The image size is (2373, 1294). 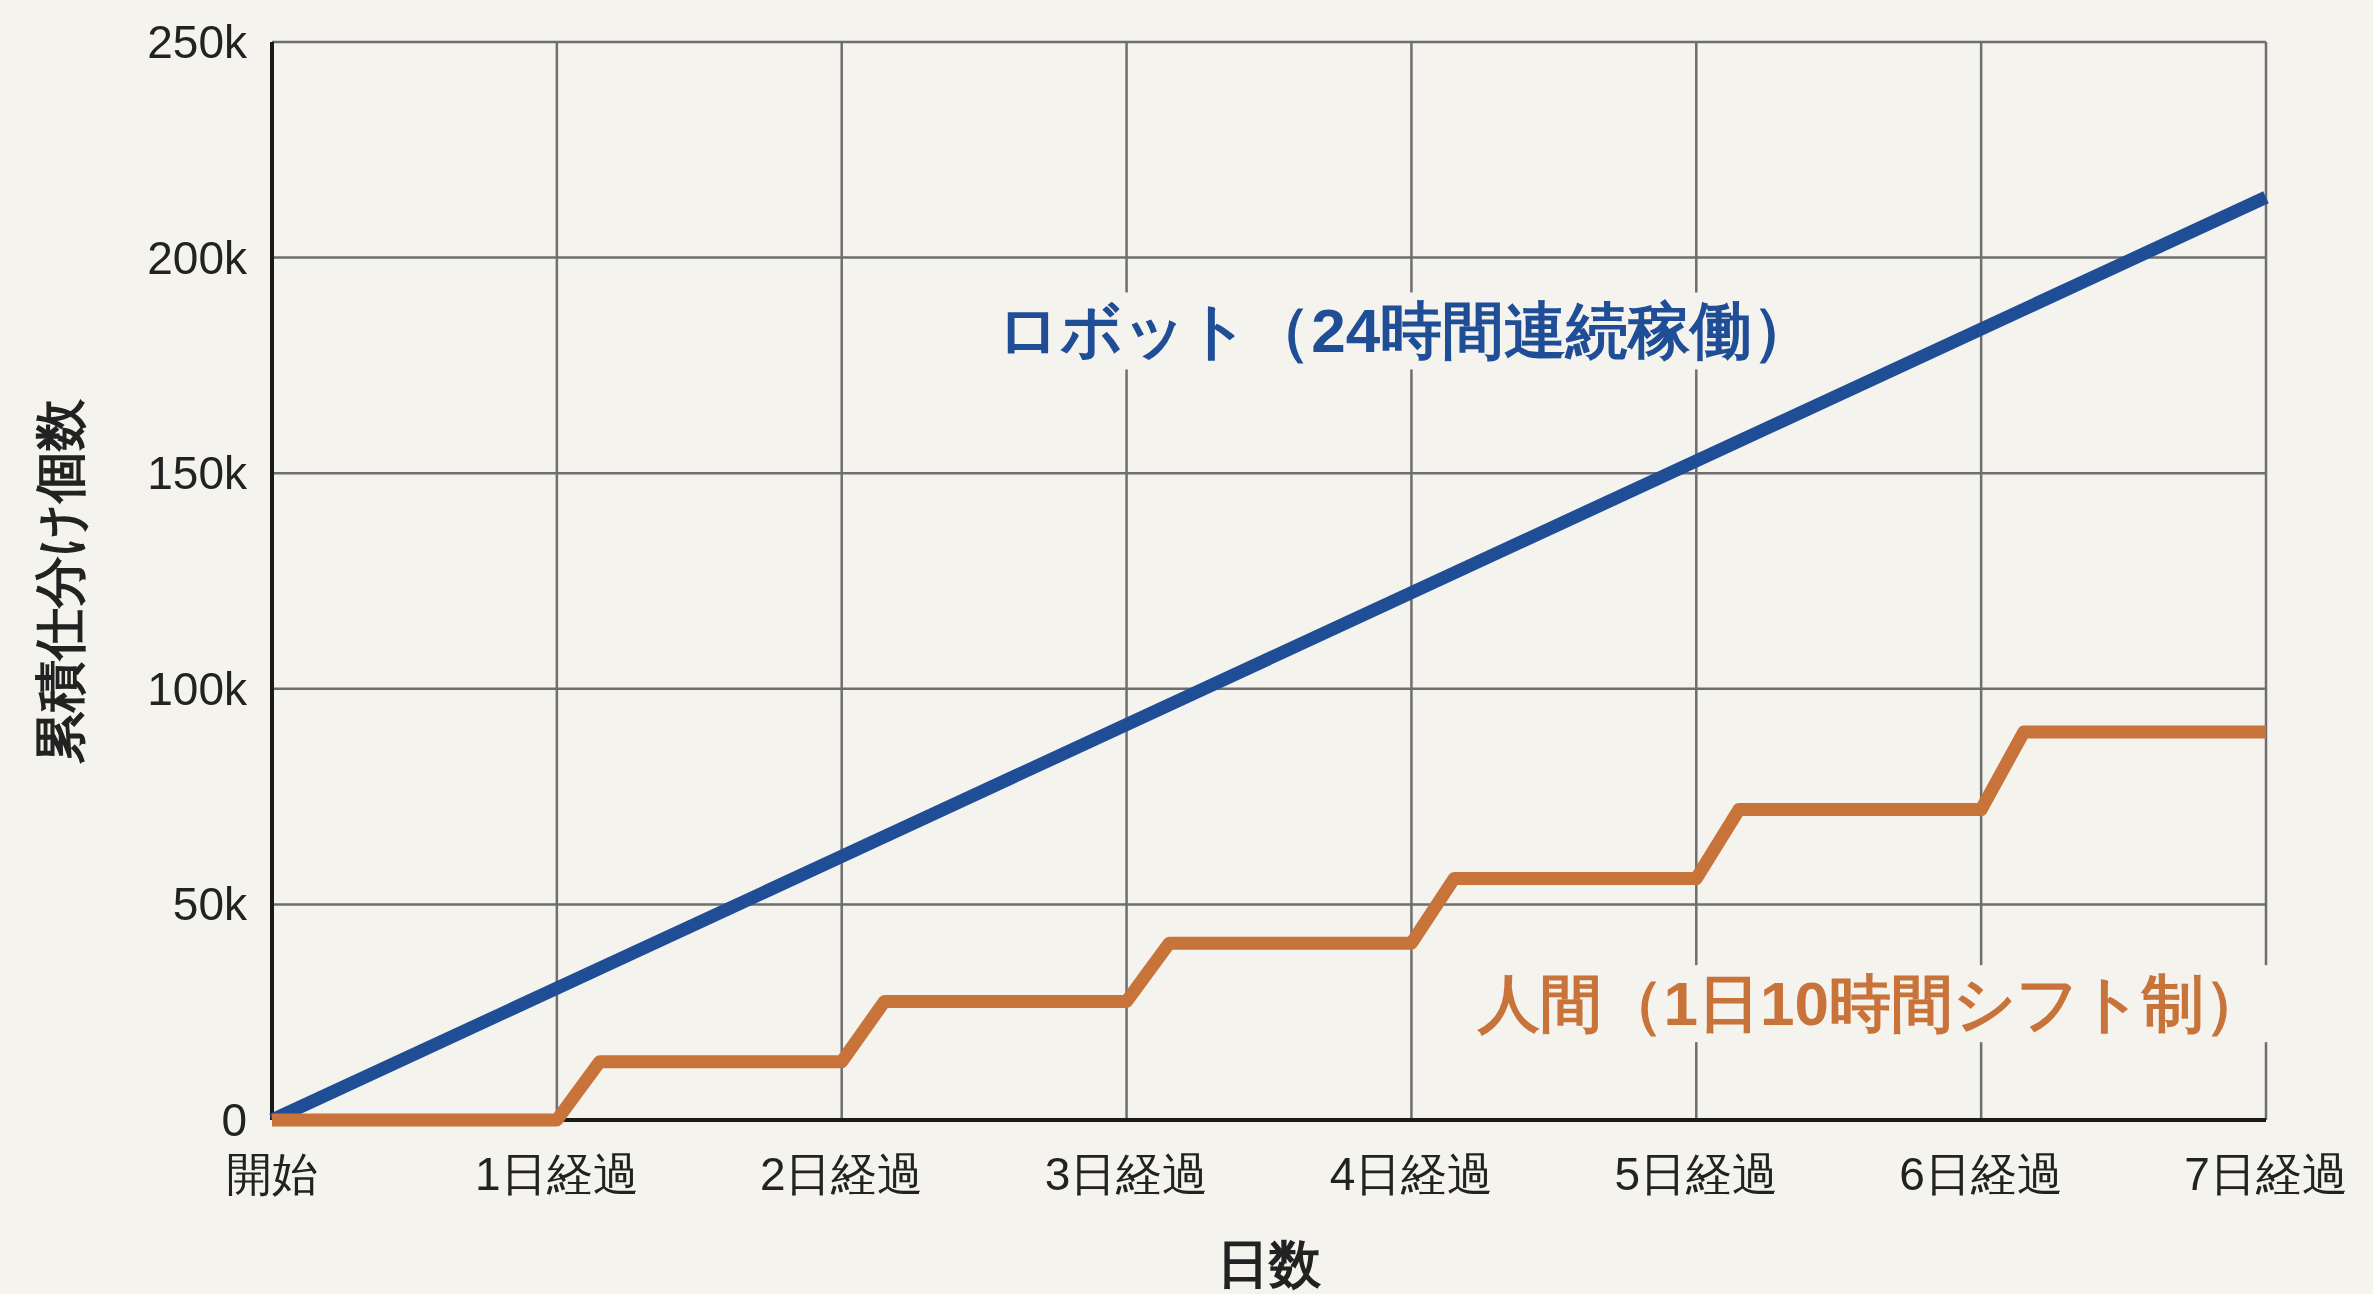 What do you see at coordinates (1870, 1004) in the screenshot?
I see `series-label: 人間（1日10時間シフト制）` at bounding box center [1870, 1004].